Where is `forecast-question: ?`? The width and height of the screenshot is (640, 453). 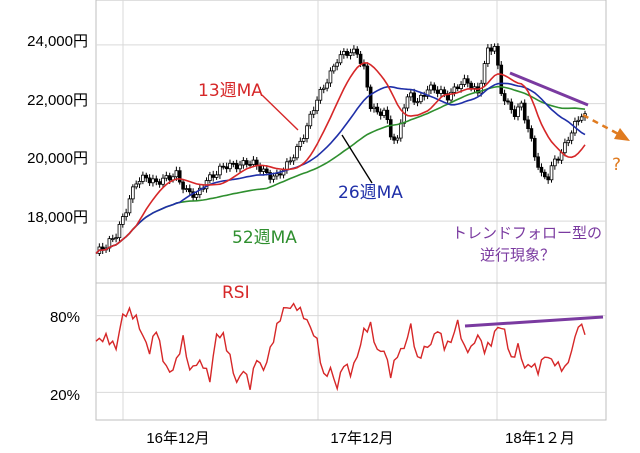
forecast-question: ? is located at coordinates (616, 165).